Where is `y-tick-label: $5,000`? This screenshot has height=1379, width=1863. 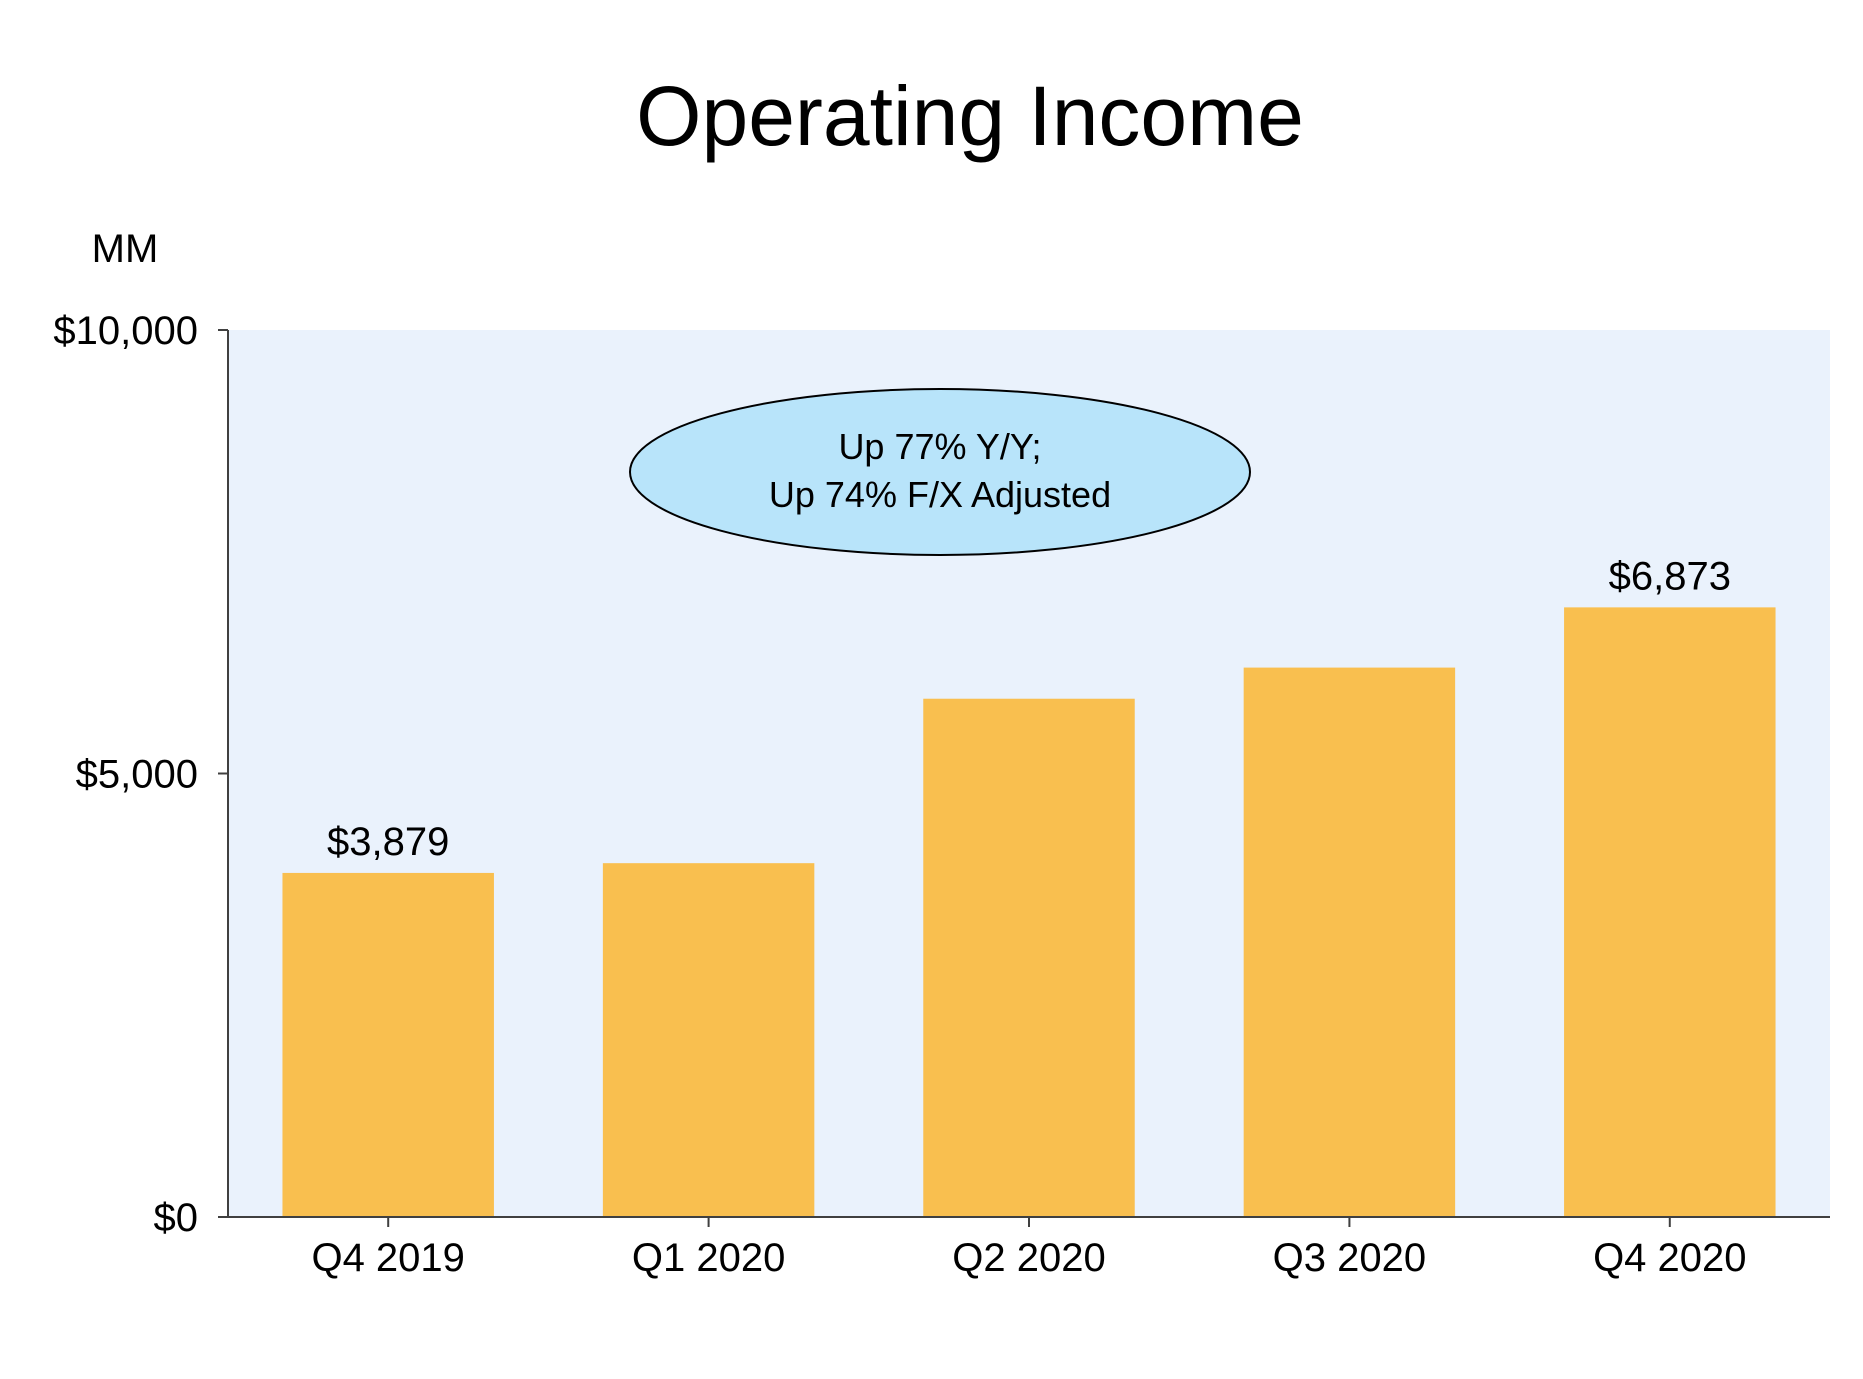
y-tick-label: $5,000 is located at coordinates (137, 775).